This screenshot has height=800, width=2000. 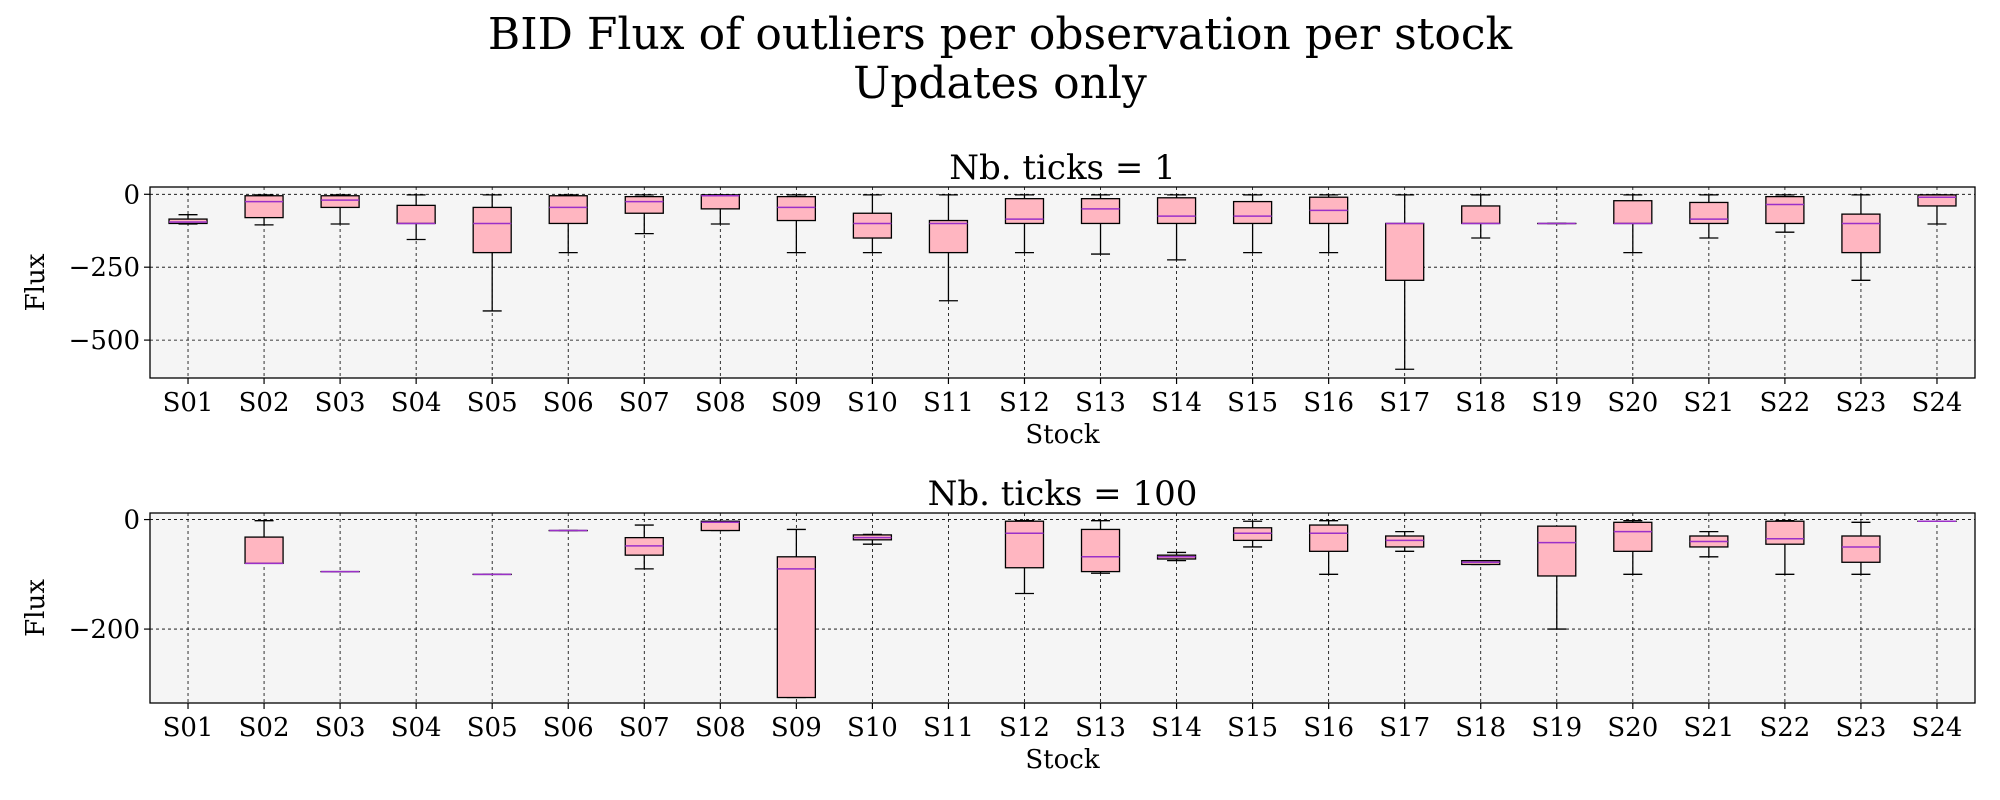 I want to click on box-S06, so click(x=568, y=224).